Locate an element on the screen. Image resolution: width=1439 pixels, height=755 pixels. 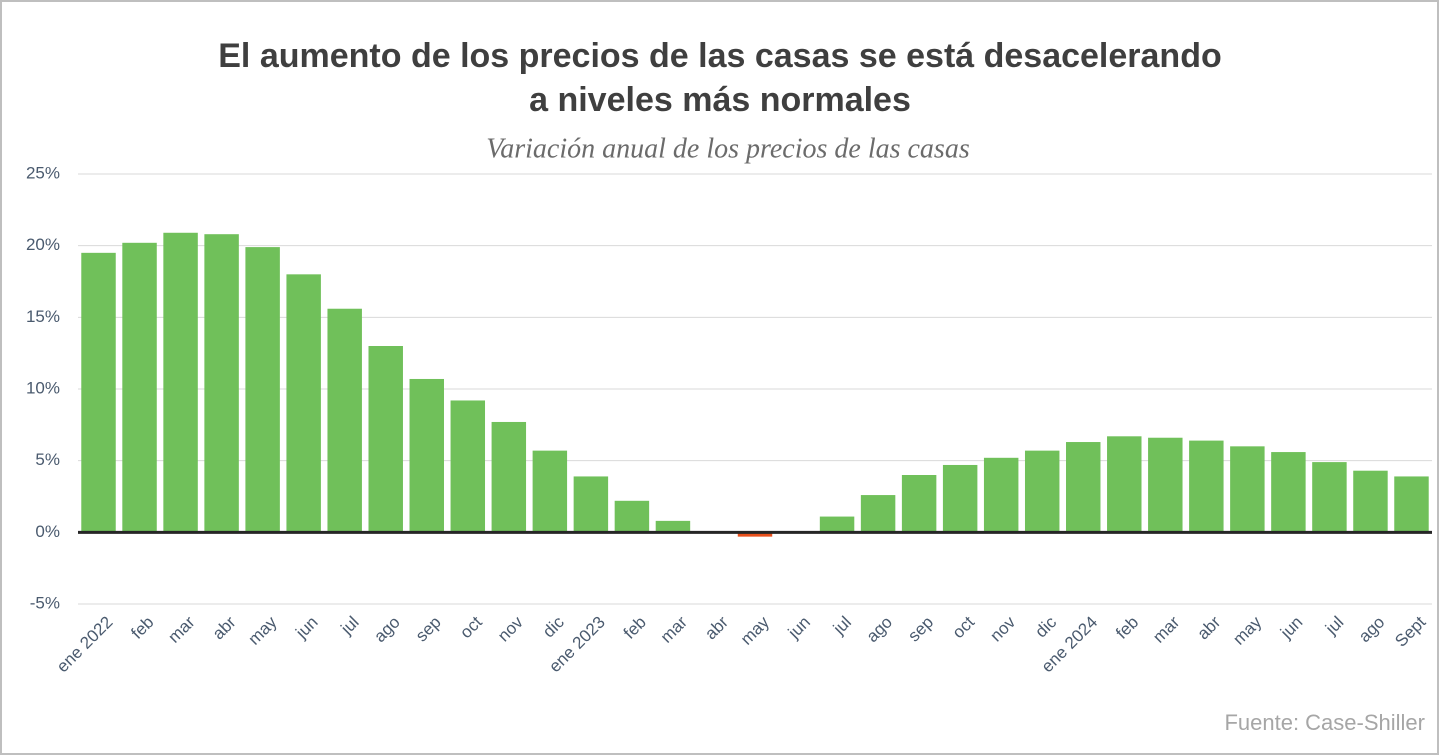
y-tick-label: 25% is located at coordinates (43, 172).